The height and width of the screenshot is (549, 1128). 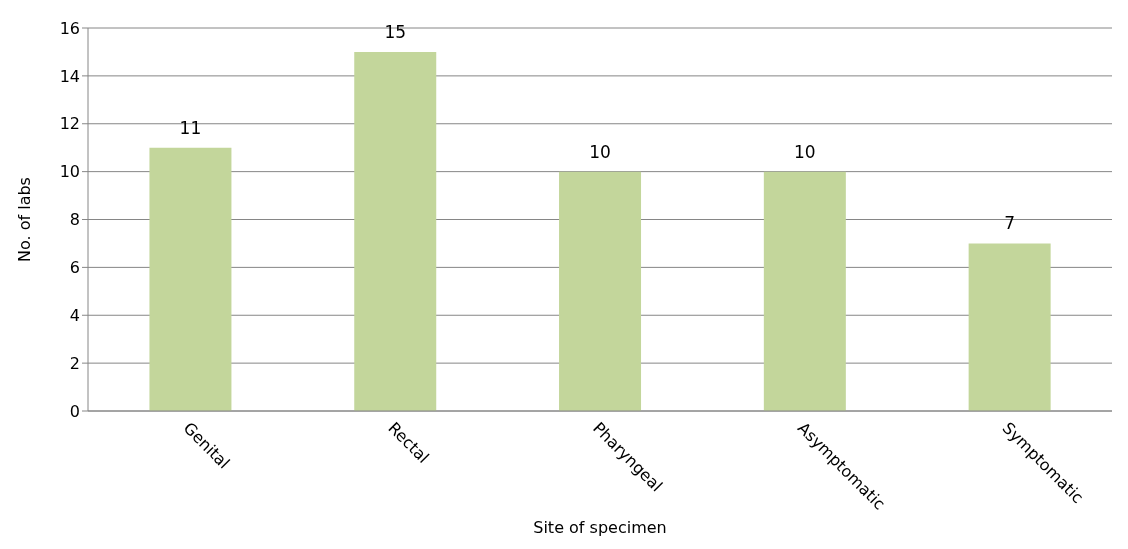 What do you see at coordinates (69, 124) in the screenshot?
I see `y-tick-label: 12` at bounding box center [69, 124].